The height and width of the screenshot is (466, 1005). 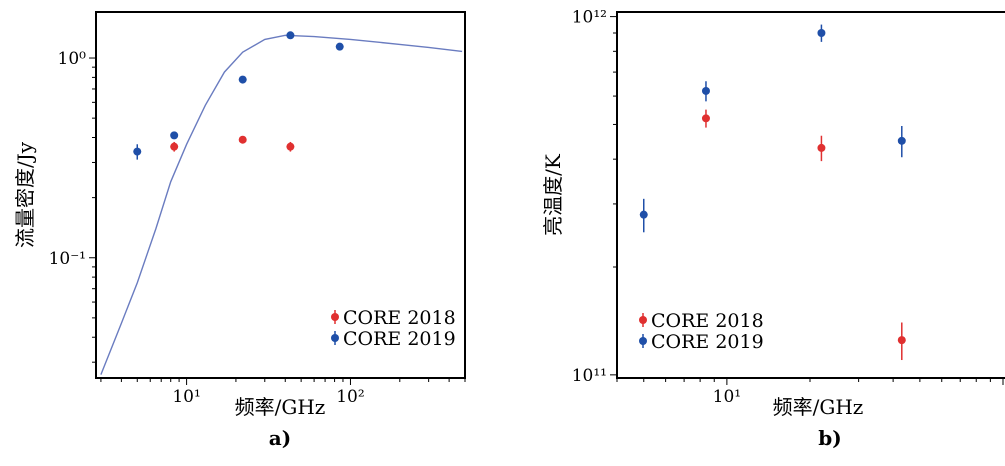 I want to click on x-tick-label: 10², so click(x=350, y=397).